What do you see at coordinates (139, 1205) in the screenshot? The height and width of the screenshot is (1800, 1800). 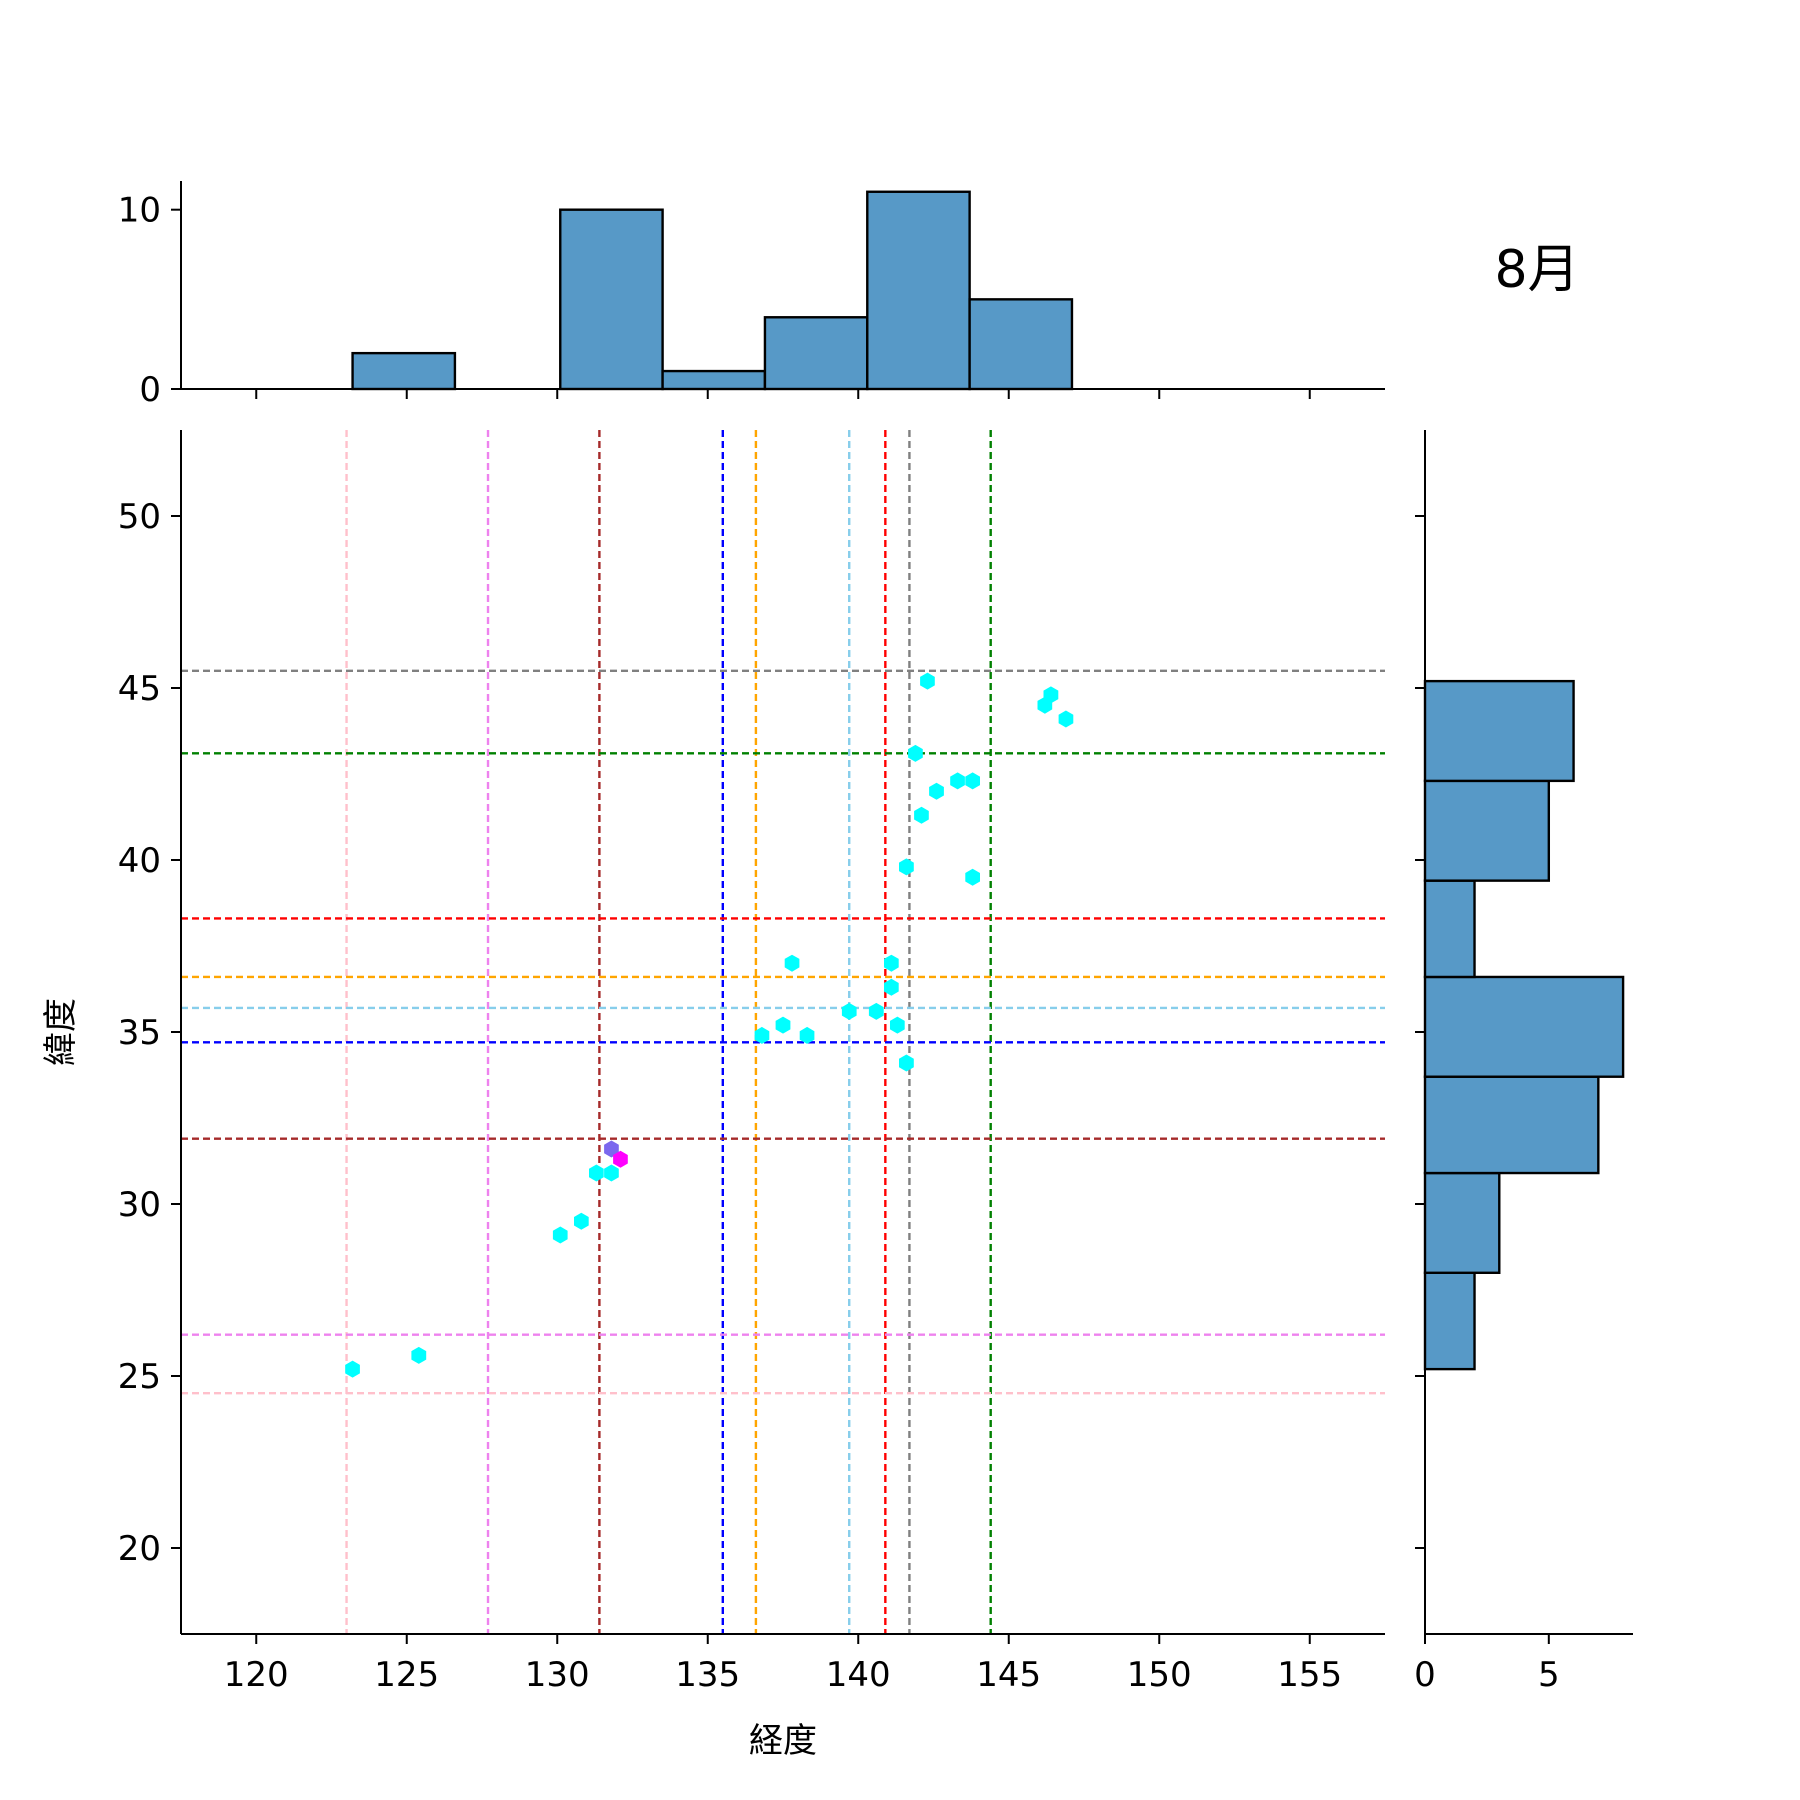 I see `y-tick-label: 30` at bounding box center [139, 1205].